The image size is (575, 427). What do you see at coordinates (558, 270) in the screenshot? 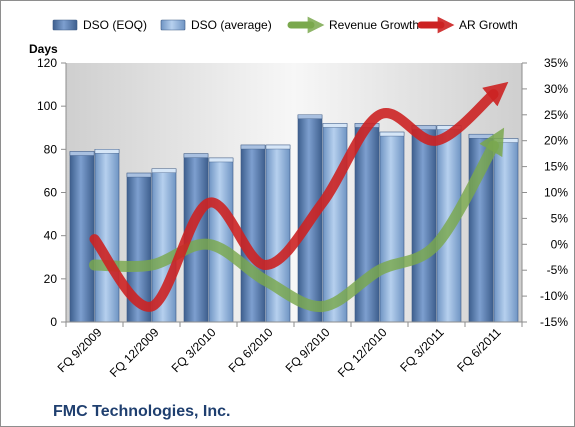
I see `right-tick-label-2: -5%` at bounding box center [558, 270].